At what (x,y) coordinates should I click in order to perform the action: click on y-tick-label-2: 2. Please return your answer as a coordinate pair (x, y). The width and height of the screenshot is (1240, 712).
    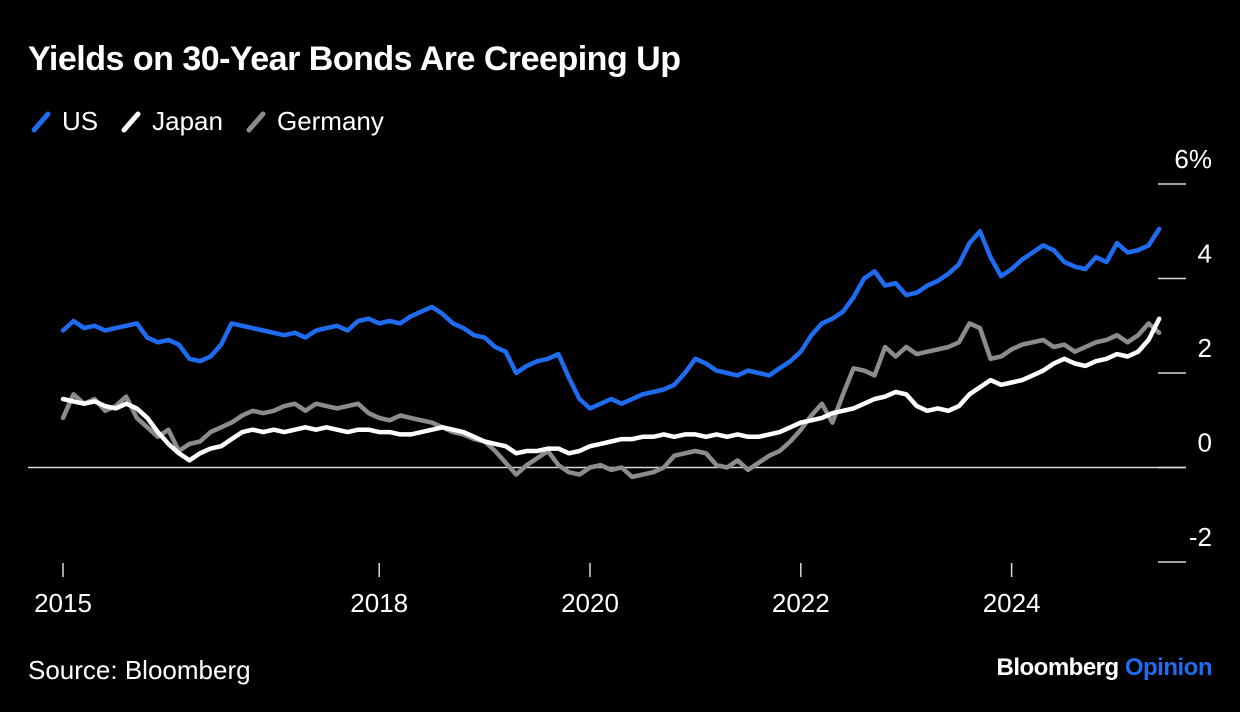
    Looking at the image, I should click on (1205, 348).